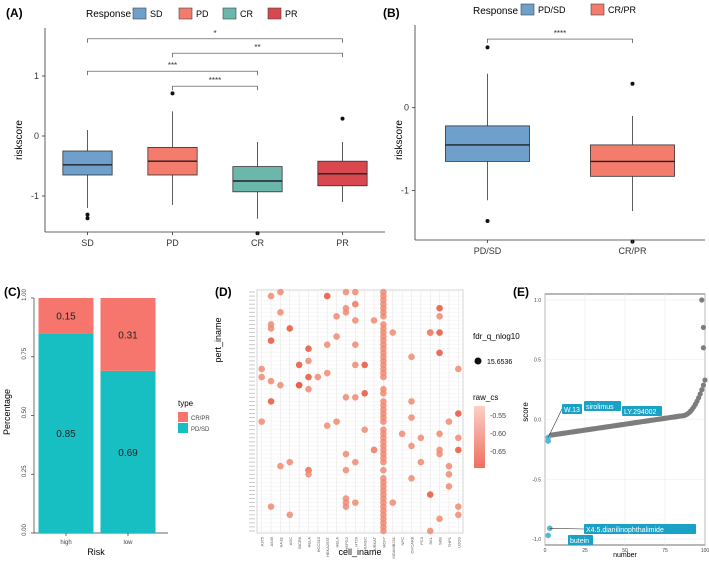 The height and width of the screenshot is (565, 709). Describe the element at coordinates (488, 251) in the screenshot. I see `x-tick-label: PD/SD` at that location.